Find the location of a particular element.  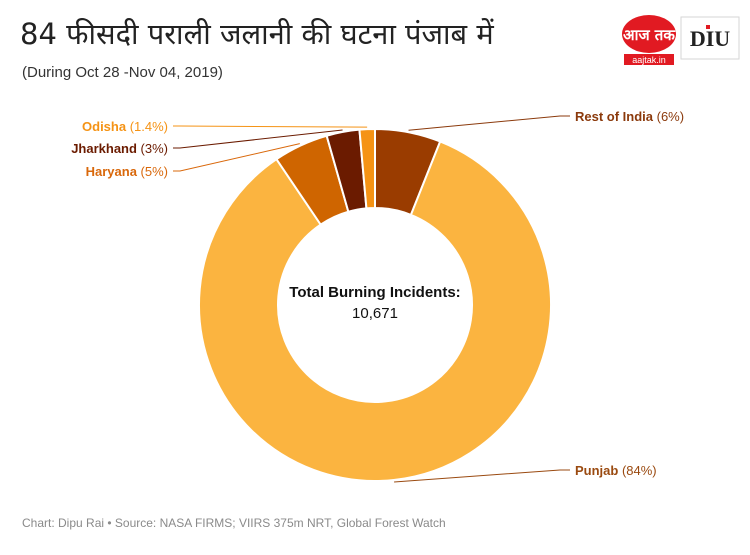

aajtak-logo-wordmark: आज तक is located at coordinates (649, 35).